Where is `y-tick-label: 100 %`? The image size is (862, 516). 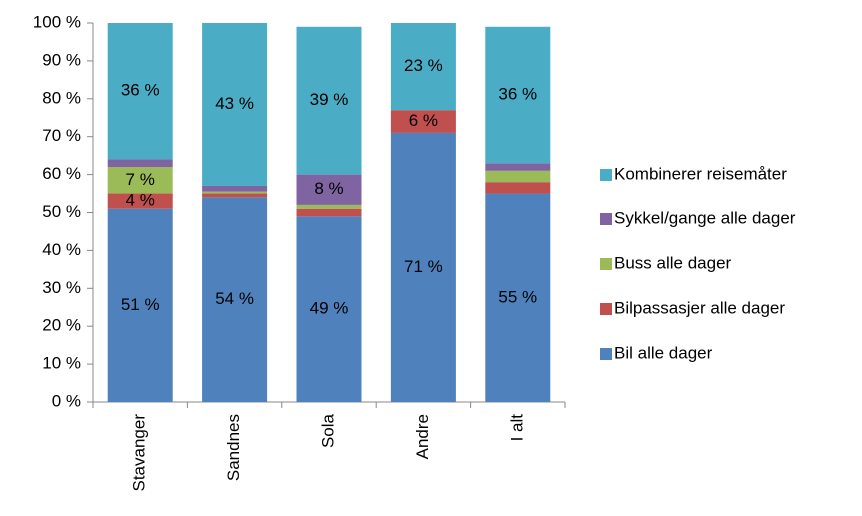
y-tick-label: 100 % is located at coordinates (57, 21).